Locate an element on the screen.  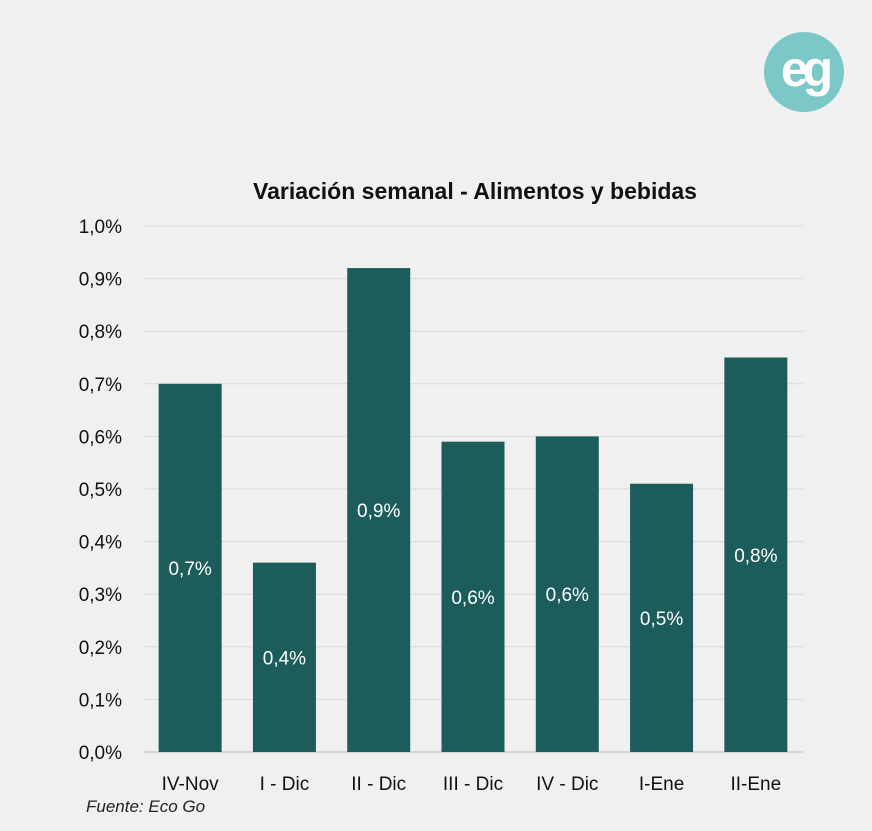
x-tick-label: IV-Nov is located at coordinates (191, 784).